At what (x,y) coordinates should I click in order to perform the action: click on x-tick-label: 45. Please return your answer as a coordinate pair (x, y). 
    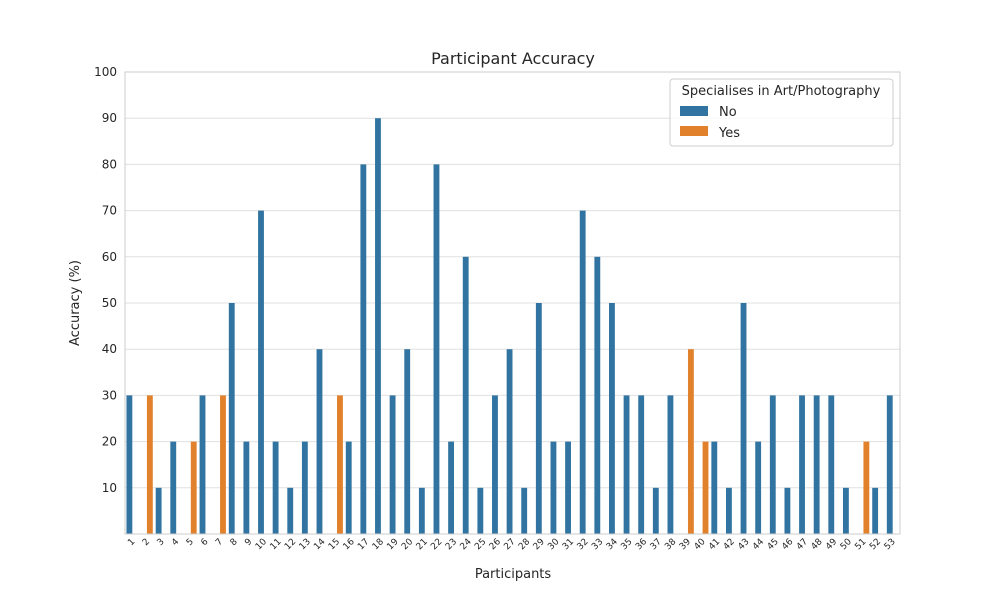
    Looking at the image, I should click on (773, 544).